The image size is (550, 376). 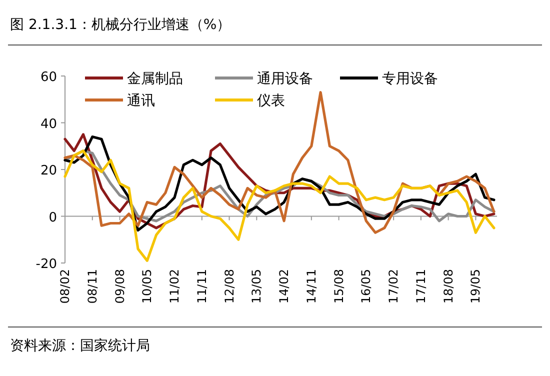 What do you see at coordinates (448, 286) in the screenshot?
I see `x-tick-label: 18/08` at bounding box center [448, 286].